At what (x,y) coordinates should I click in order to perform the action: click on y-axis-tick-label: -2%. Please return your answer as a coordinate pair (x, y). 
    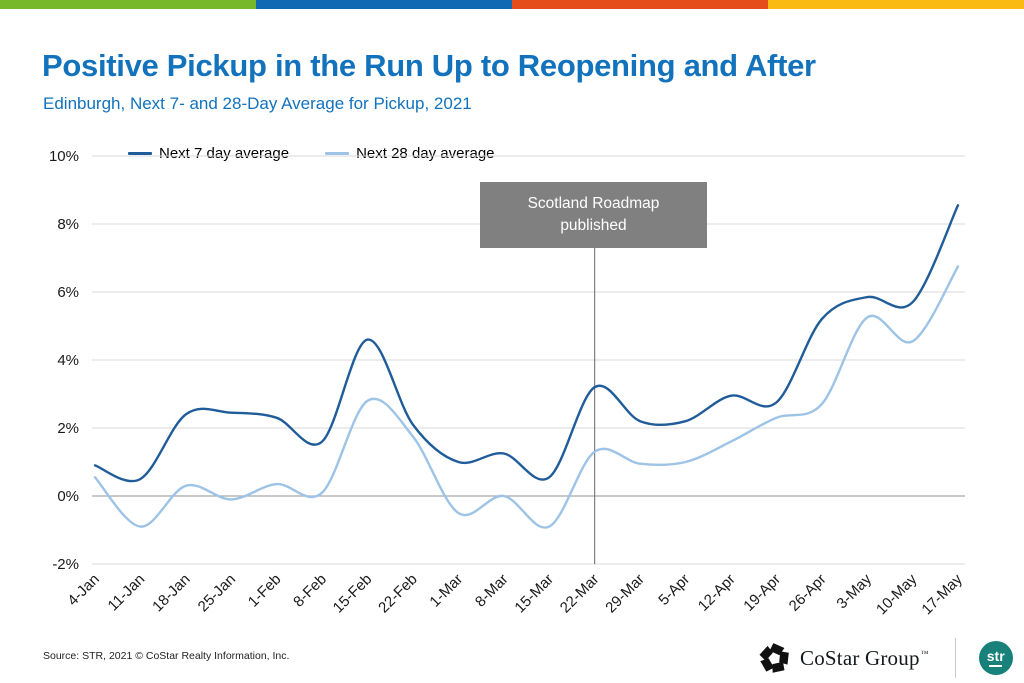
    Looking at the image, I should click on (65, 564).